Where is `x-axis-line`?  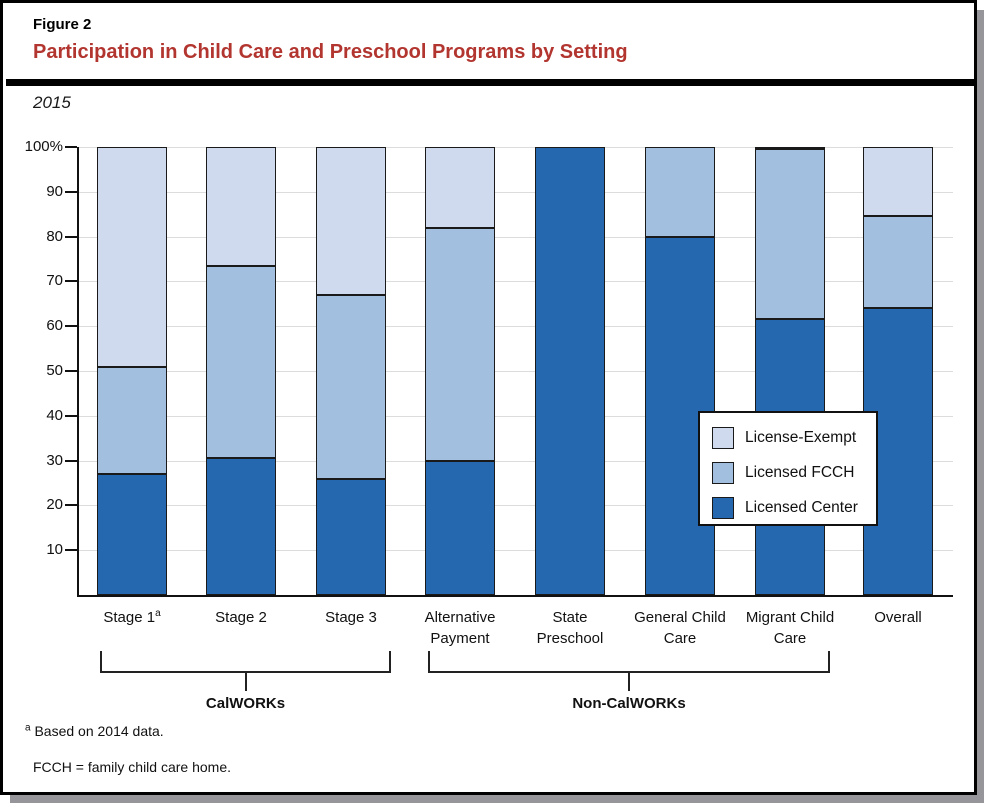 x-axis-line is located at coordinates (515, 596).